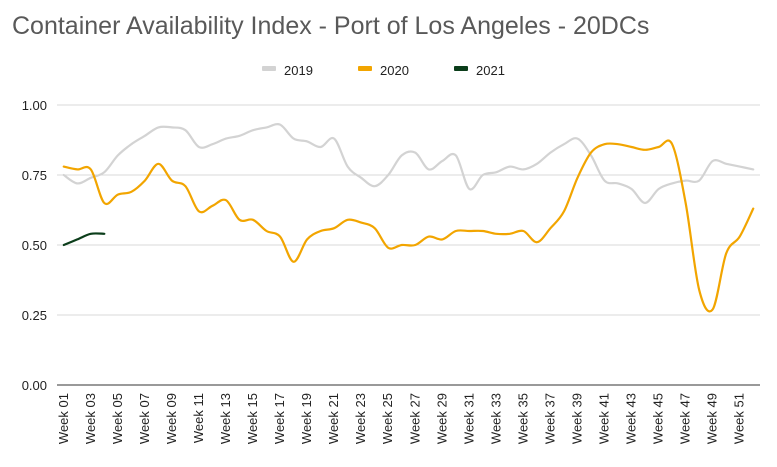 This screenshot has width=777, height=467. I want to click on y-axis-ticks: 0.00 0.25 0.50 0.75 1.00, so click(34, 245).